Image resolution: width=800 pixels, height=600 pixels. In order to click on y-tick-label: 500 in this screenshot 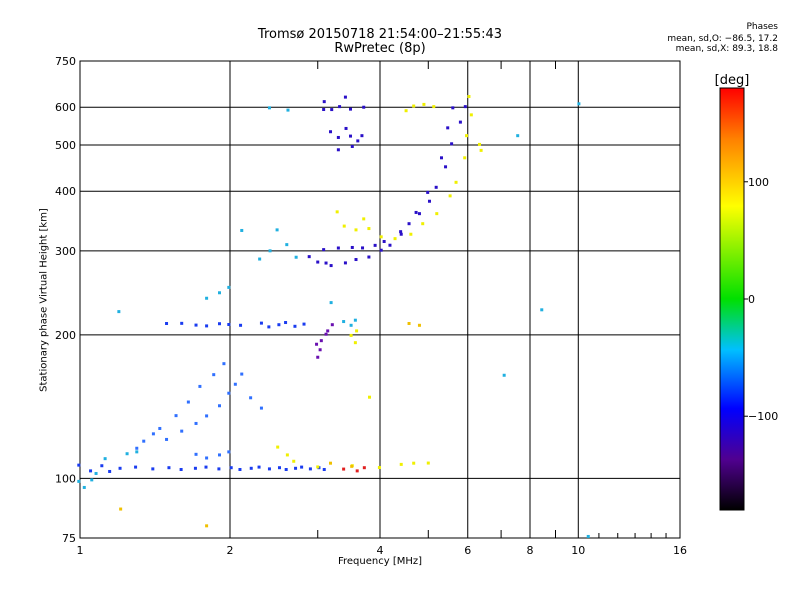, I will do `click(65, 145)`.